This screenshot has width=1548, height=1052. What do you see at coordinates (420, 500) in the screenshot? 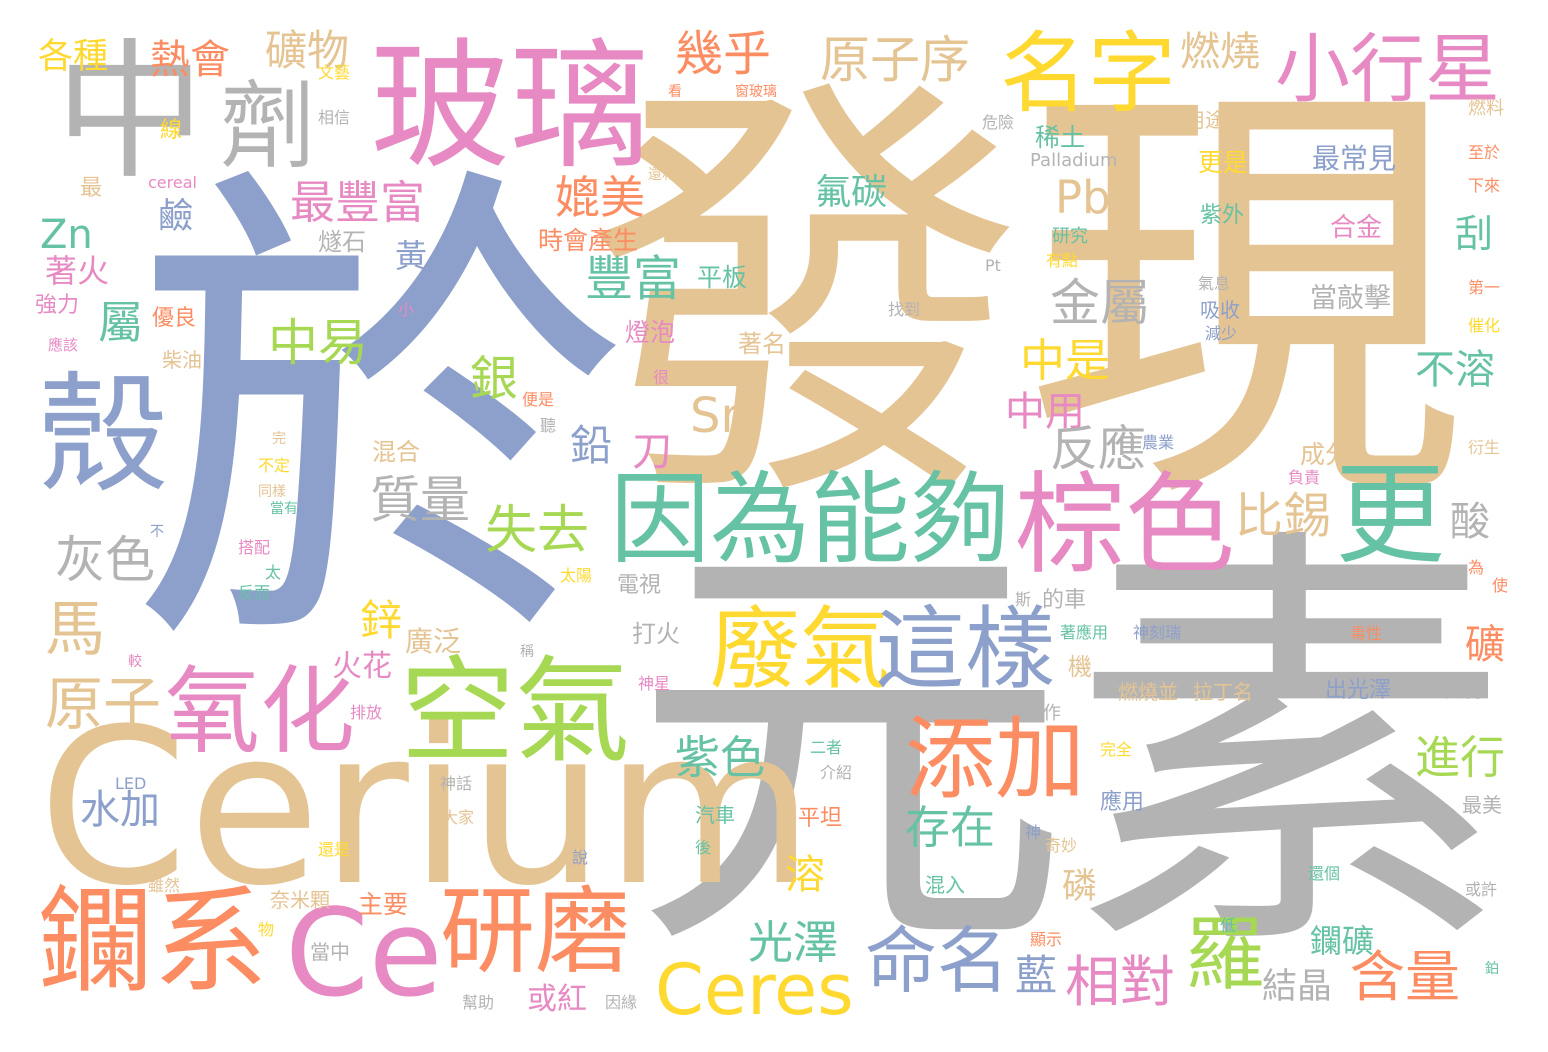
I see `word-zhi-liang: 質量` at bounding box center [420, 500].